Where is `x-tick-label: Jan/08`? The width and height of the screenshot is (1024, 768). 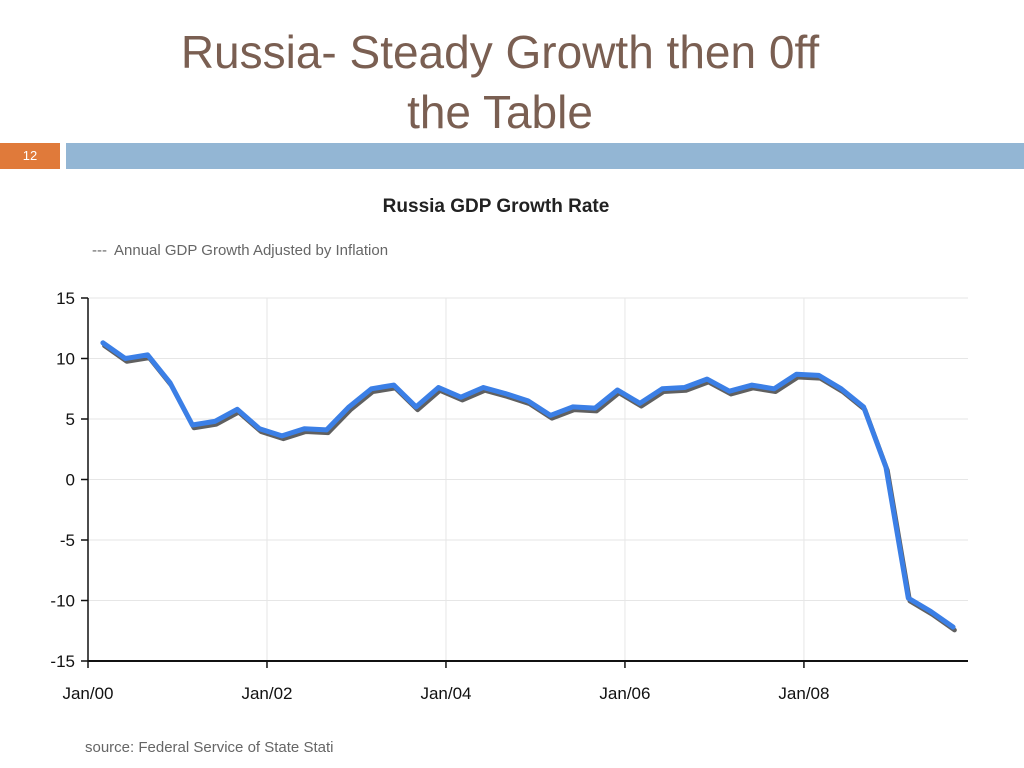 x-tick-label: Jan/08 is located at coordinates (803, 693).